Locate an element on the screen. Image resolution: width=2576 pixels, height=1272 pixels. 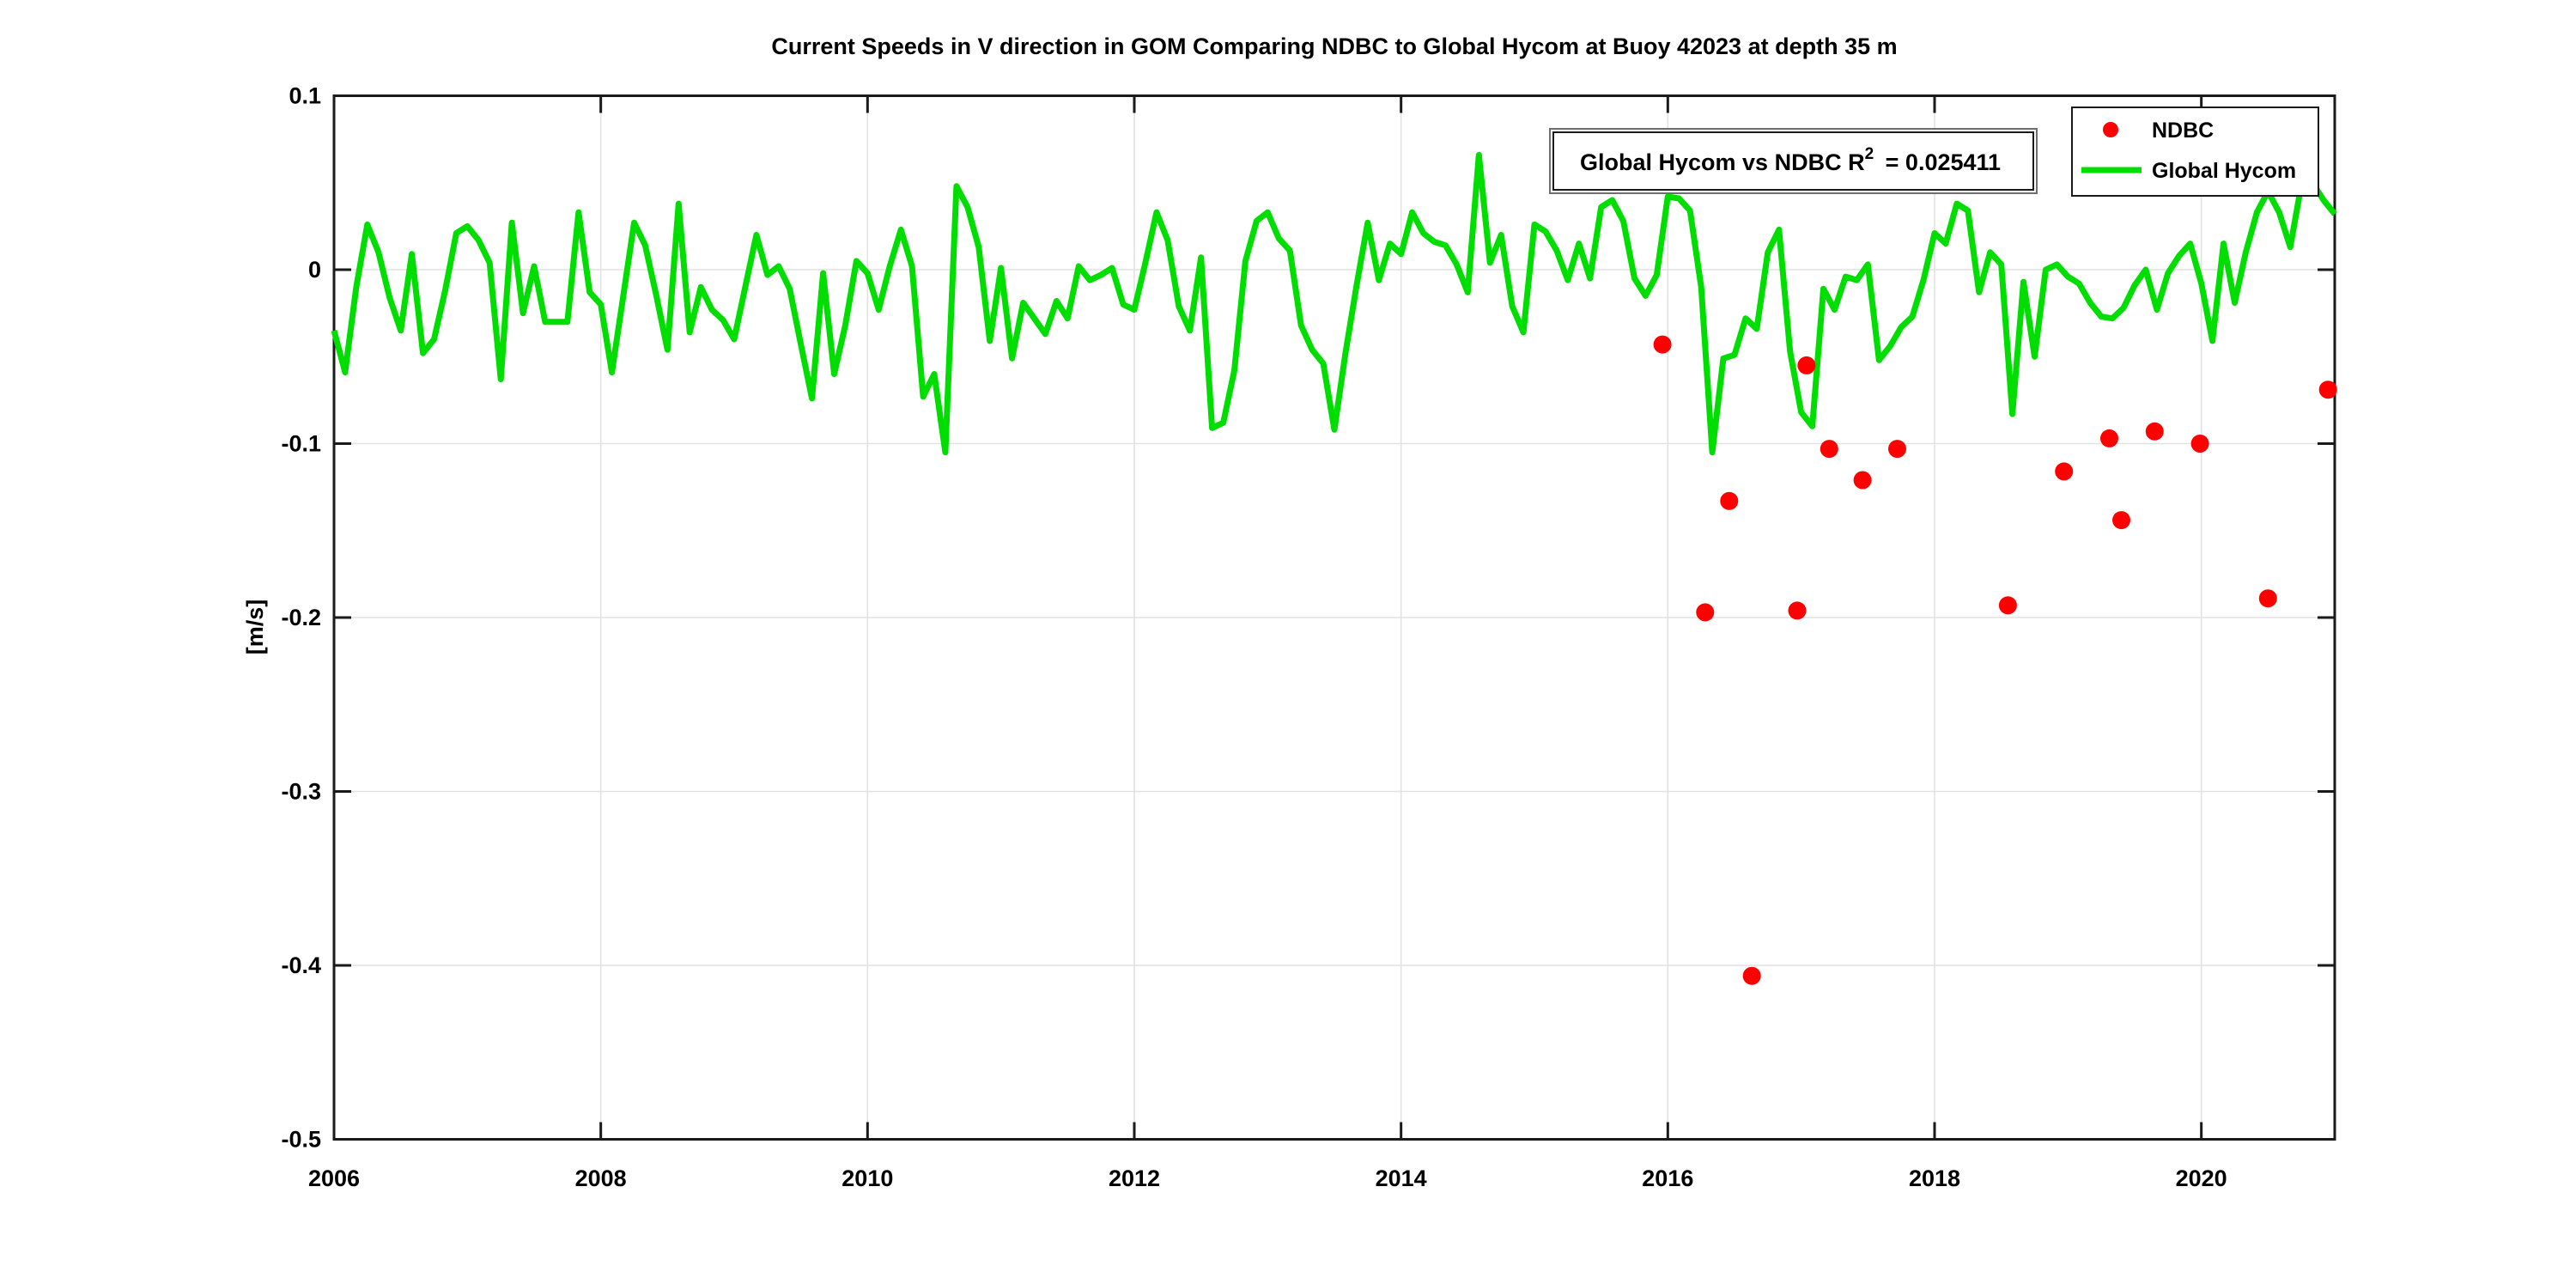
x-tick-label: 2018 is located at coordinates (1934, 1178).